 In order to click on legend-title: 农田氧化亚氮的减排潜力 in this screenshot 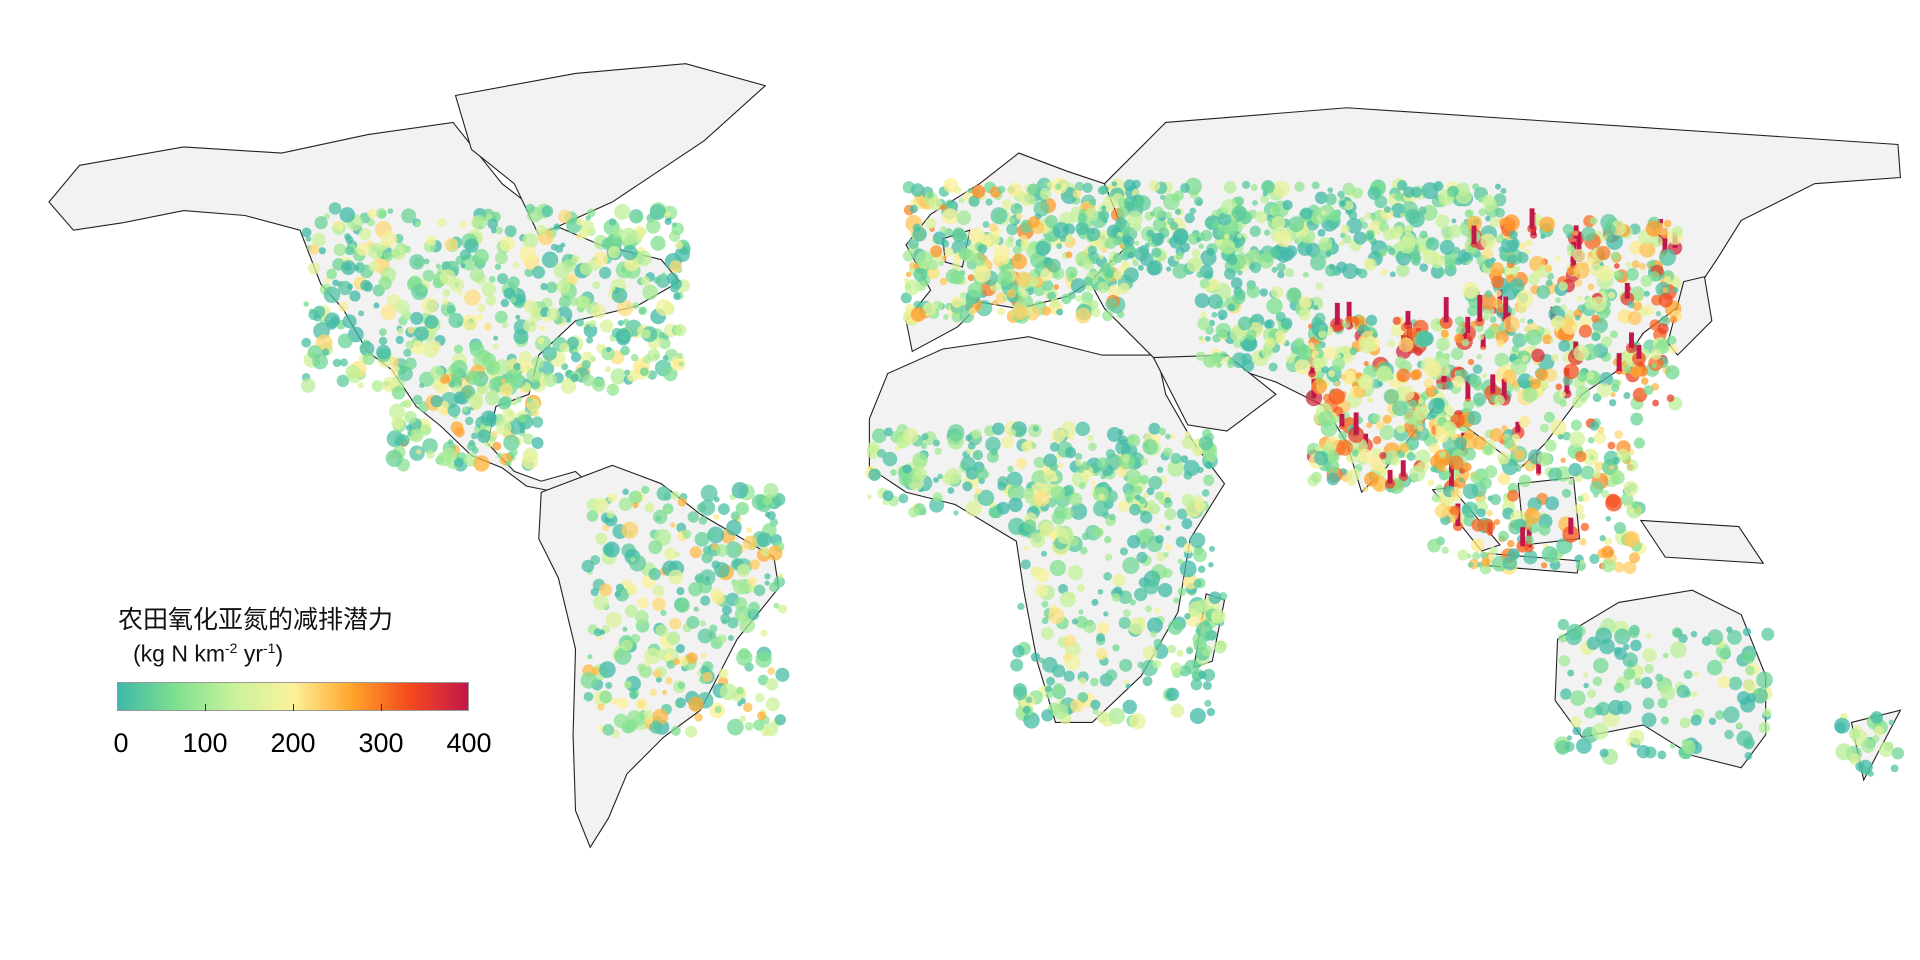, I will do `click(256, 619)`.